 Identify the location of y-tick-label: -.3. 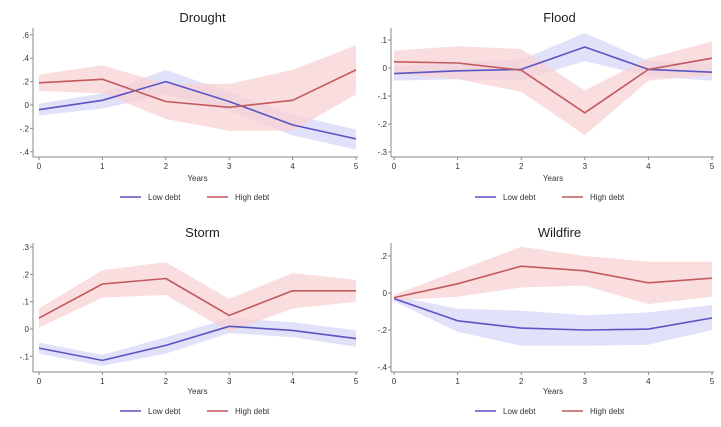
(383, 152).